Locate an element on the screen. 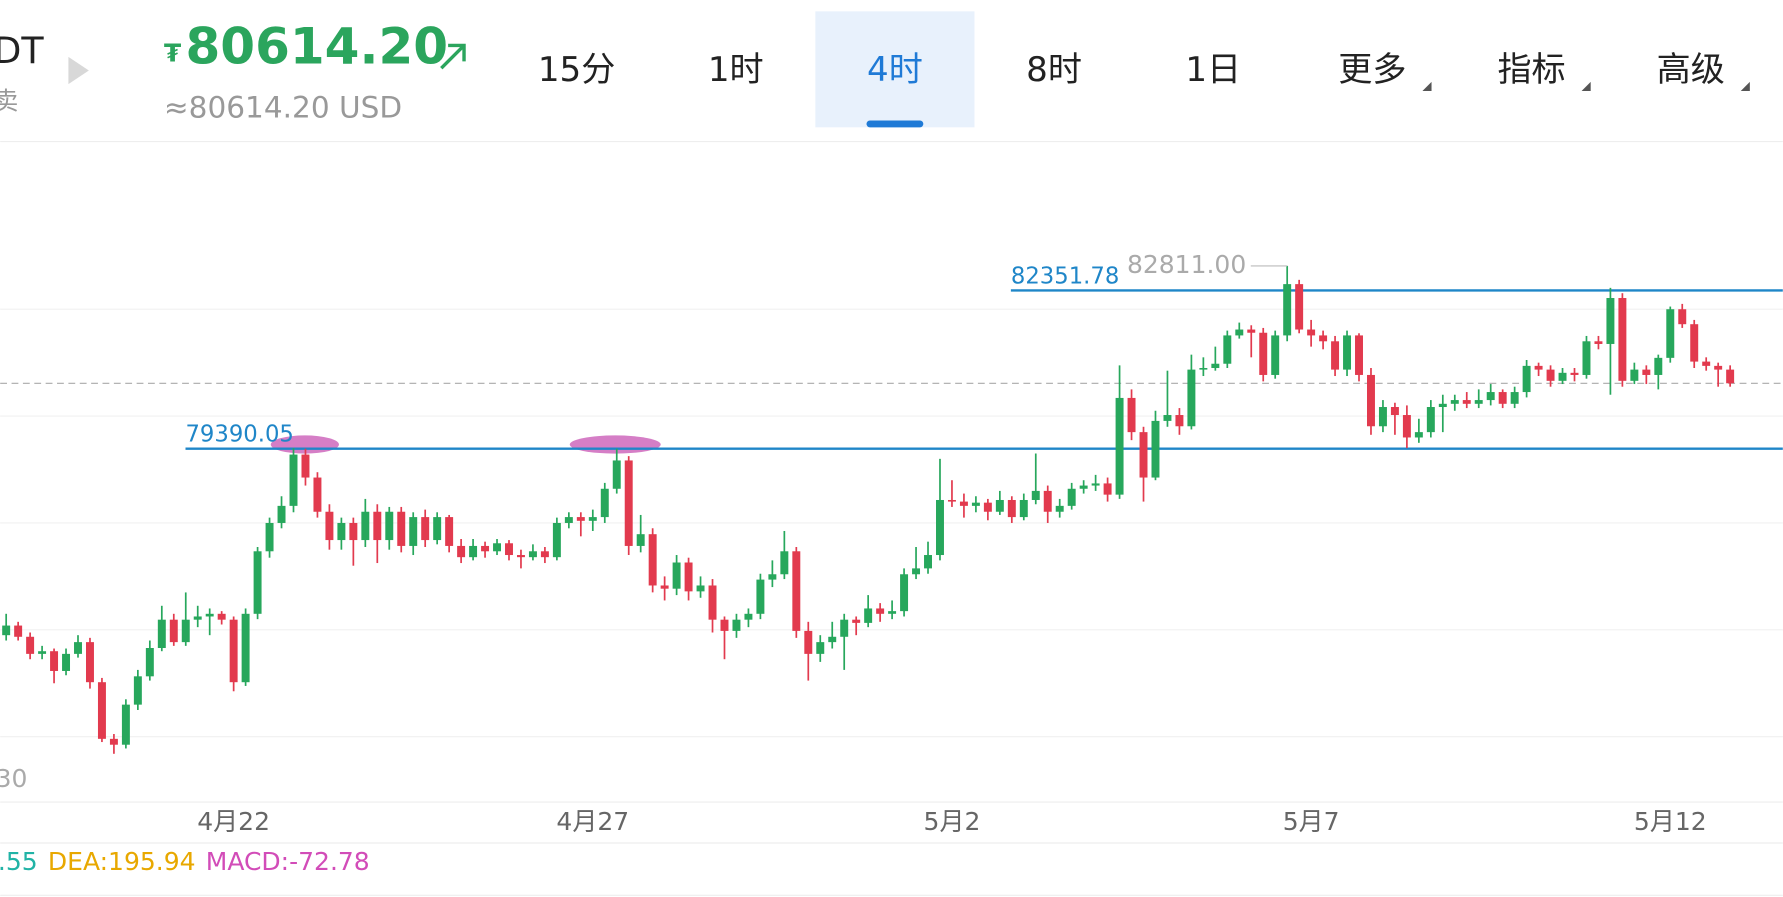 This screenshot has height=897, width=1783. currency-symbol: ₮ is located at coordinates (173, 53).